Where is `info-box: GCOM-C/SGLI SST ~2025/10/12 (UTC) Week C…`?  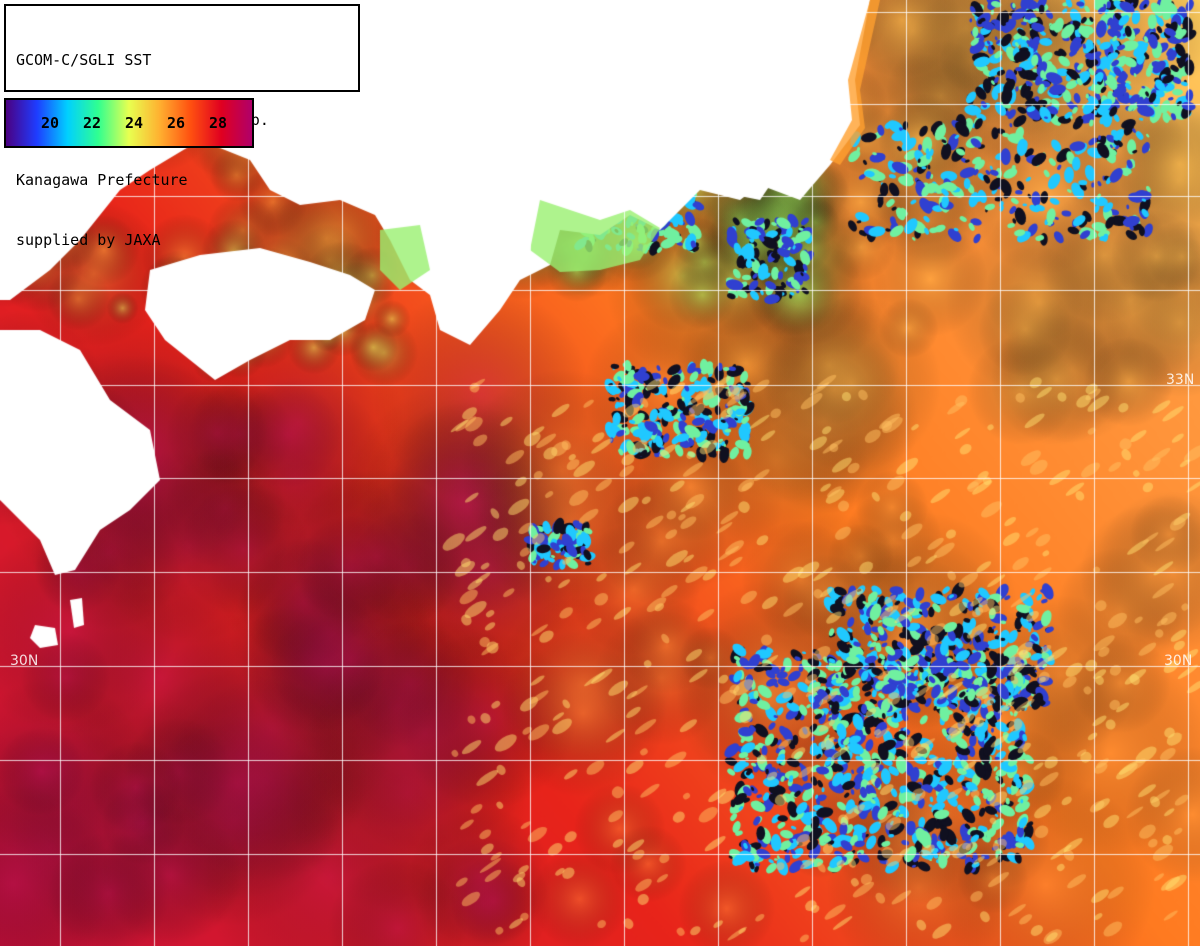
info-box: GCOM-C/SGLI SST ~2025/10/12 (UTC) Week C… is located at coordinates (182, 126).